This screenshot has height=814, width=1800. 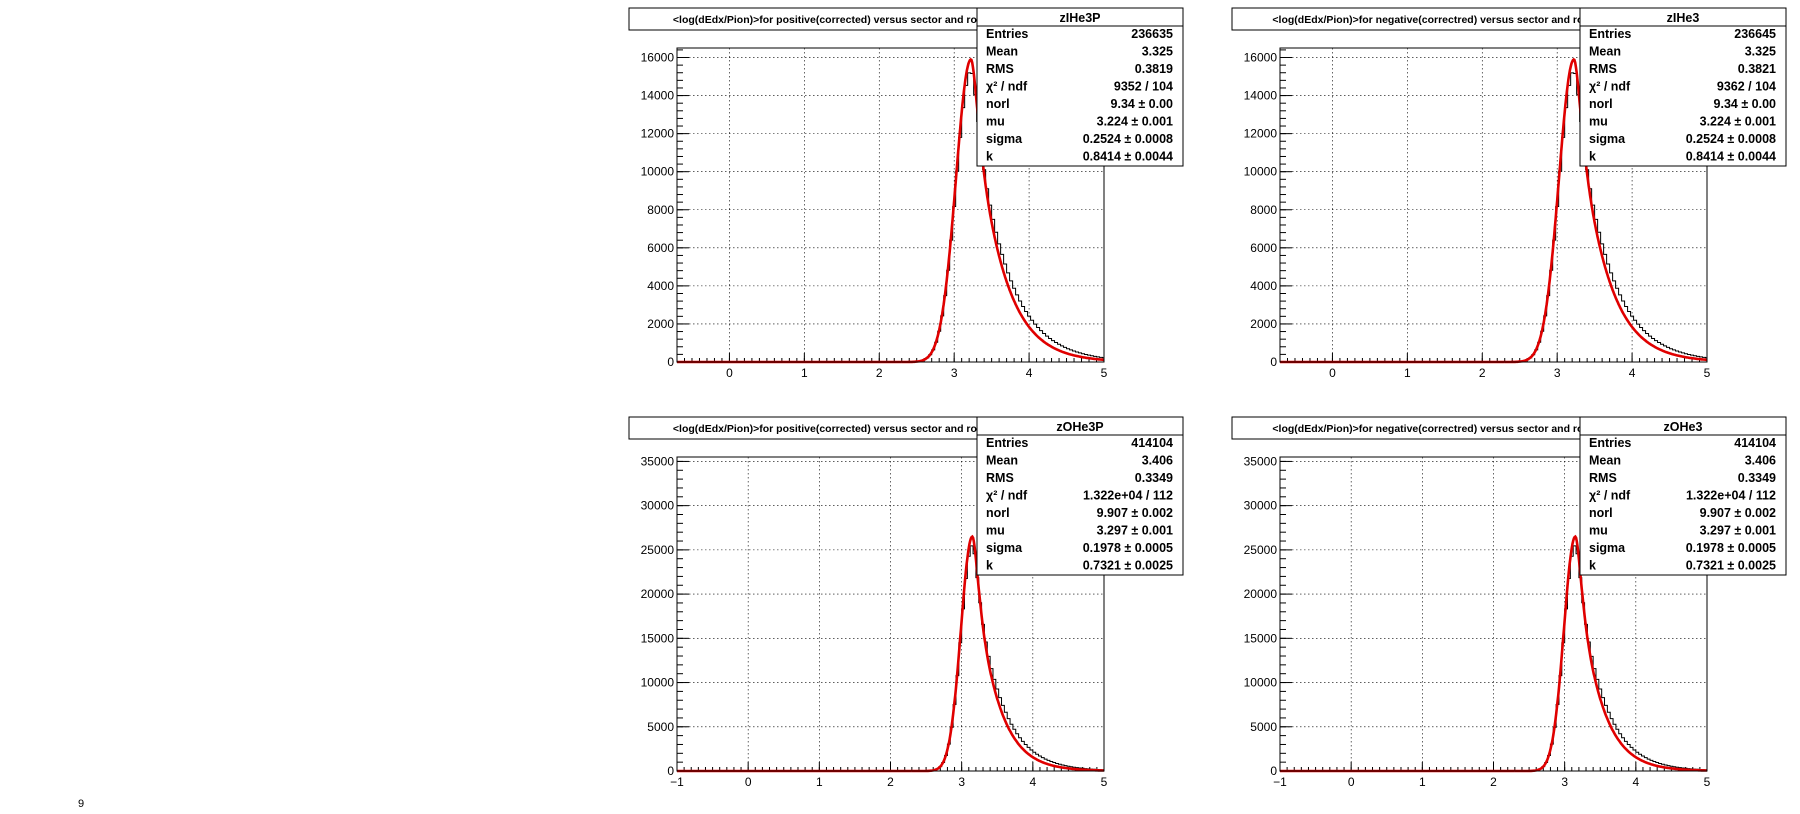 What do you see at coordinates (1261, 594) in the screenshot?
I see `y-tick-label: 20000` at bounding box center [1261, 594].